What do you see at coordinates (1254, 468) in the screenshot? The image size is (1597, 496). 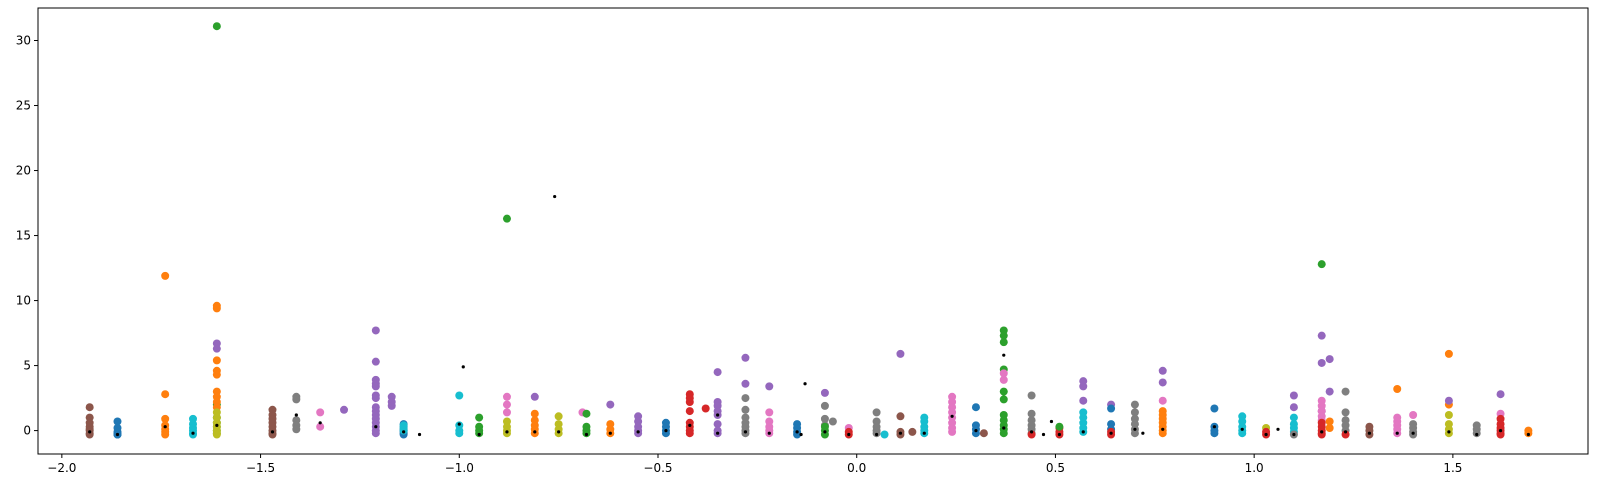 I see `x-tick-label: 1.0` at bounding box center [1254, 468].